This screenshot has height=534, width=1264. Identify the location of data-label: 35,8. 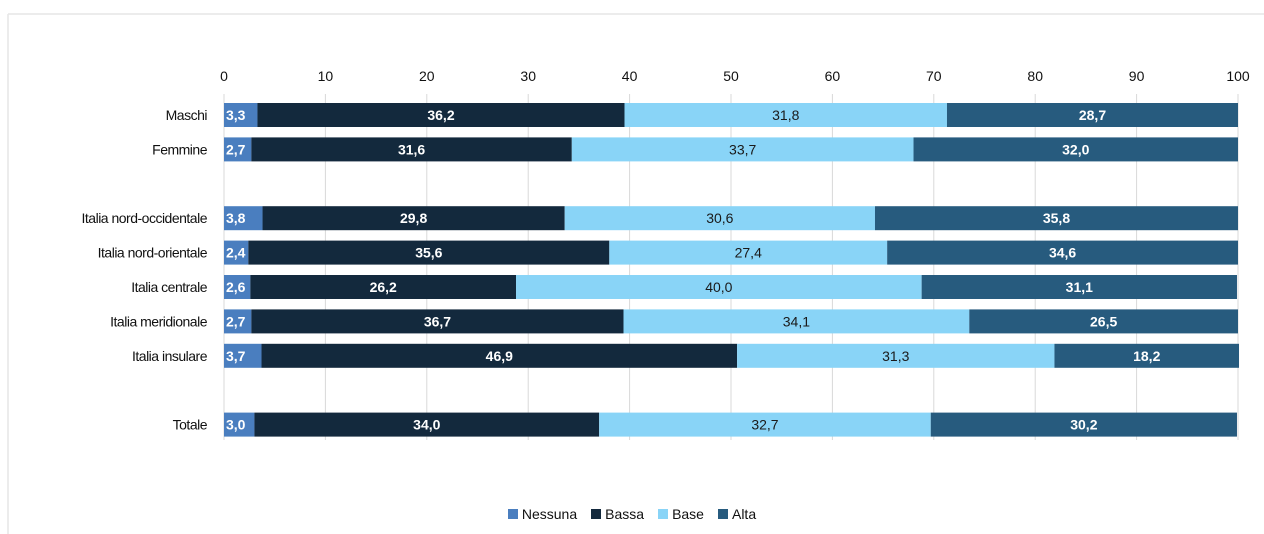
(1056, 218).